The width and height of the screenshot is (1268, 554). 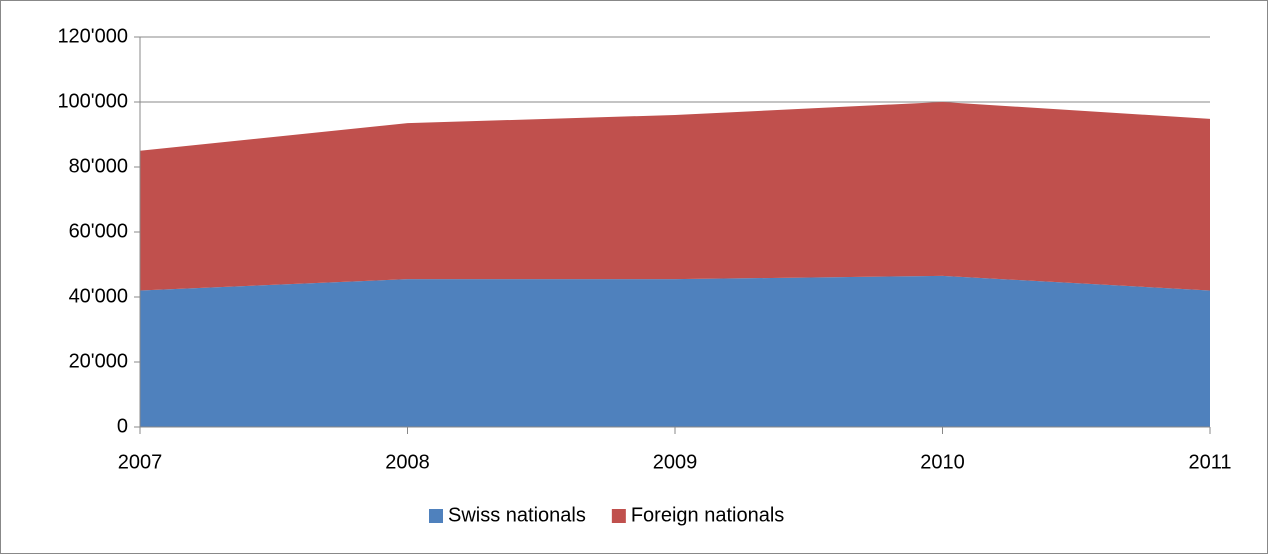 What do you see at coordinates (140, 462) in the screenshot?
I see `x-tick-label: 2007` at bounding box center [140, 462].